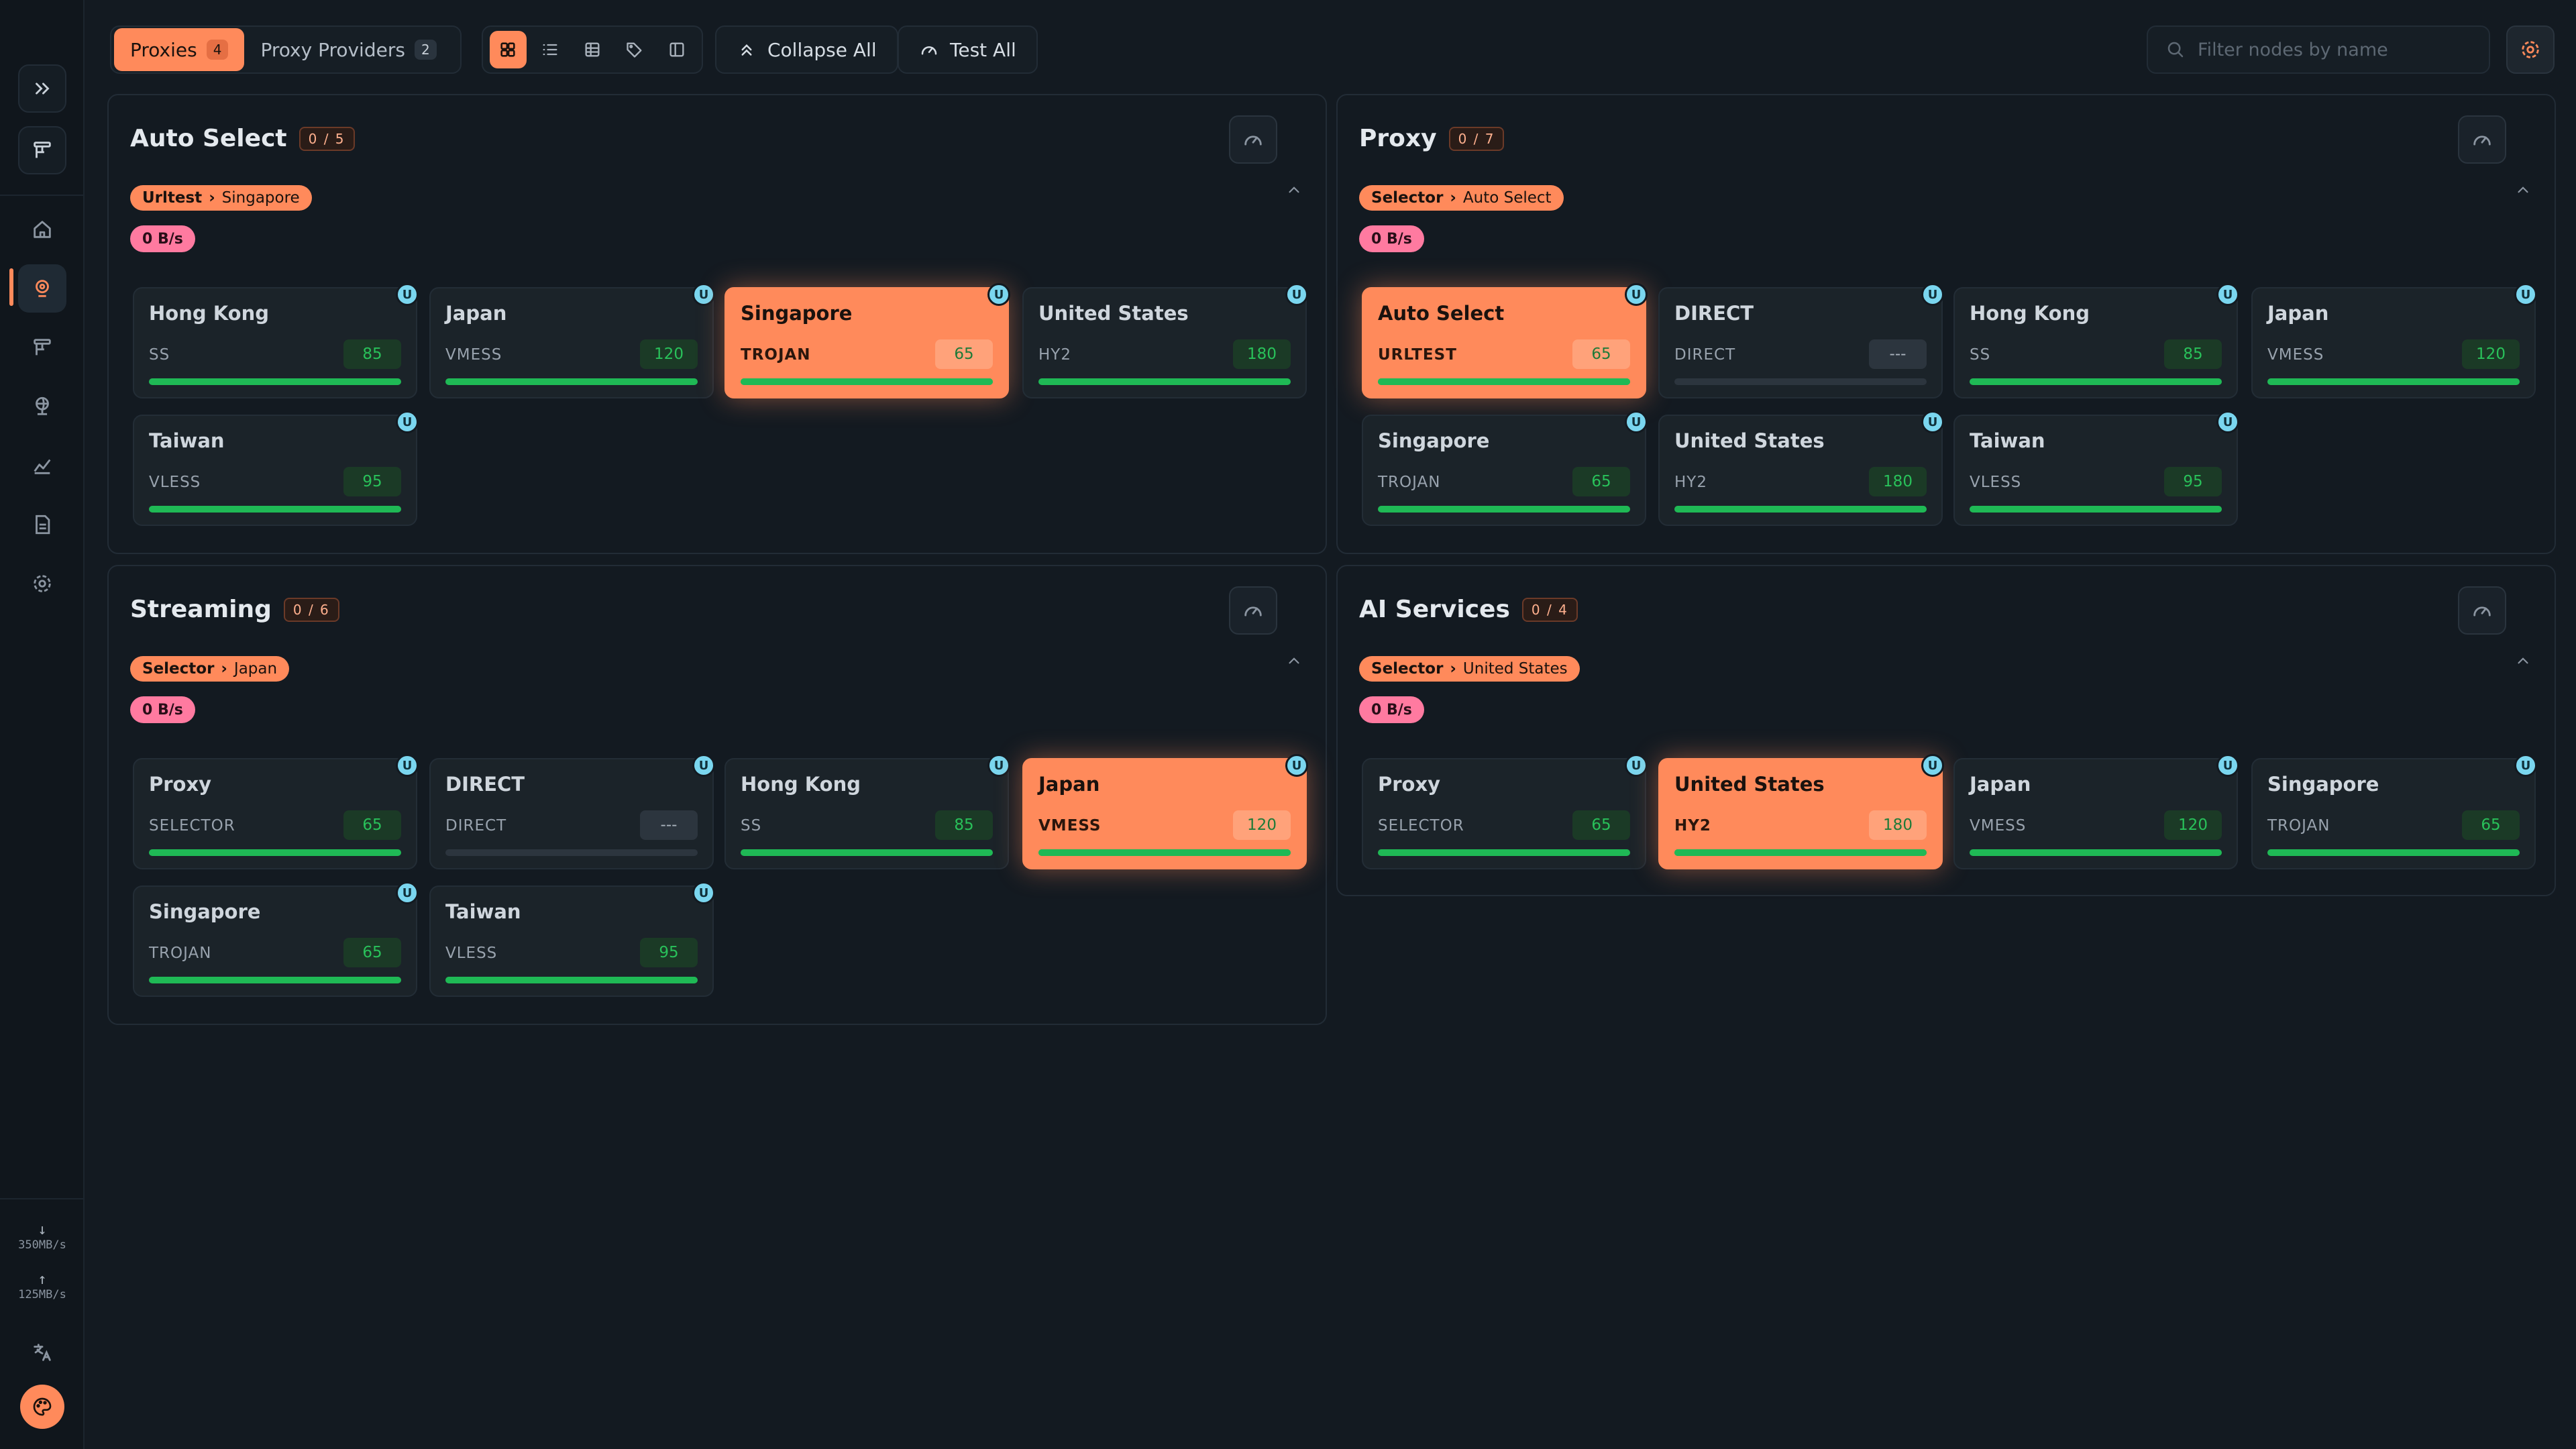 This screenshot has height=1449, width=2576. I want to click on table-view-icon, so click(592, 49).